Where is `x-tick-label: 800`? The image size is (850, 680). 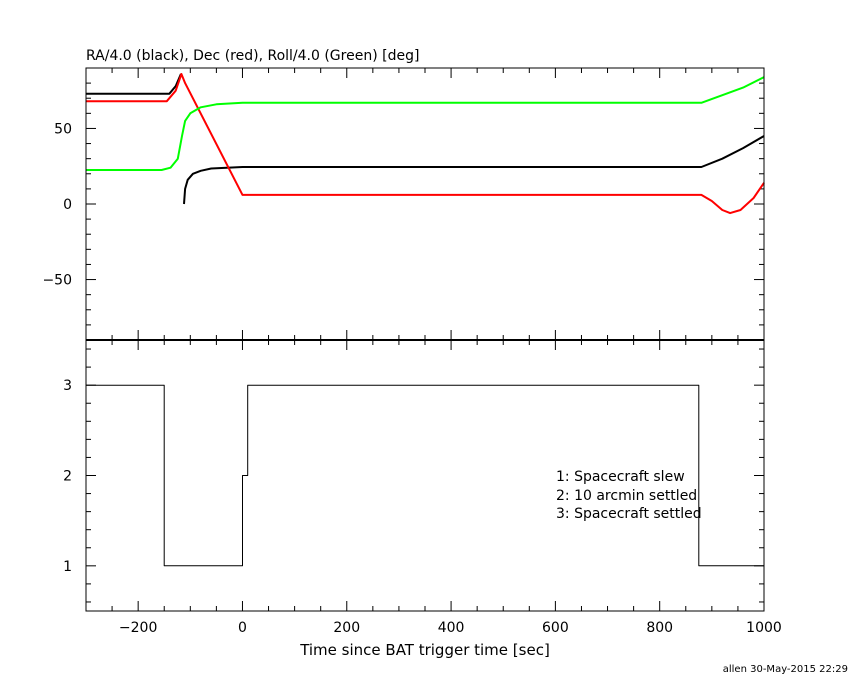
x-tick-label: 800 is located at coordinates (659, 628).